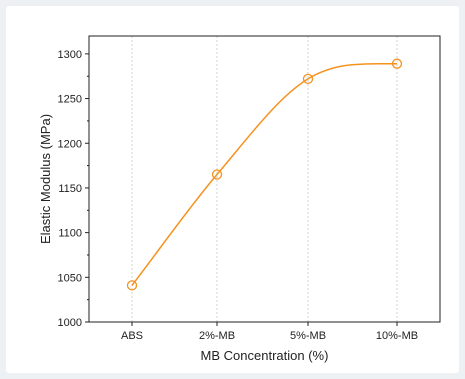 This screenshot has height=379, width=465. What do you see at coordinates (132, 285) in the screenshot?
I see `data-point-ABS` at bounding box center [132, 285].